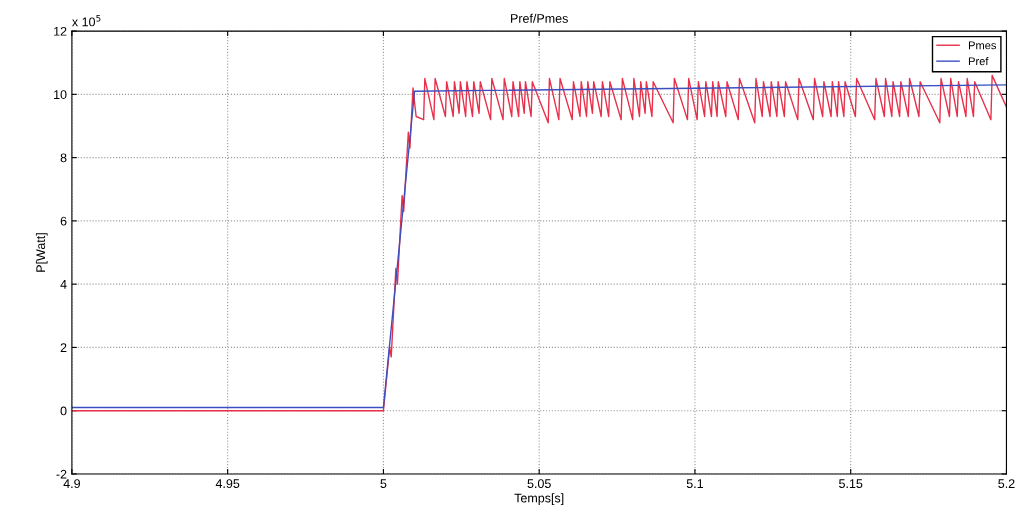 The height and width of the screenshot is (518, 1027). Describe the element at coordinates (63, 221) in the screenshot. I see `y-tick-label: 6` at that location.